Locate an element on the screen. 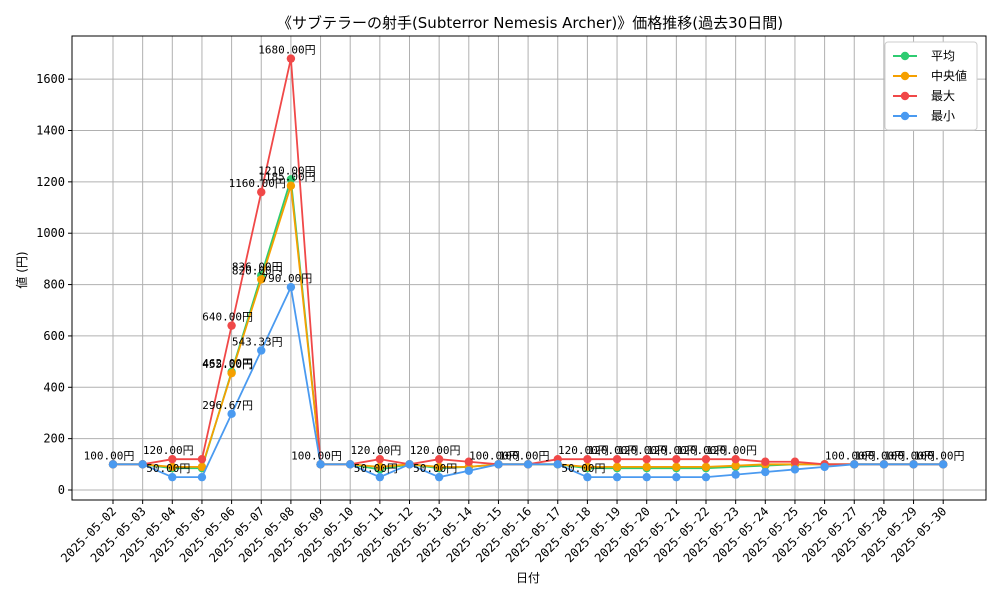  data-label: 1185.00円 is located at coordinates (286, 177).